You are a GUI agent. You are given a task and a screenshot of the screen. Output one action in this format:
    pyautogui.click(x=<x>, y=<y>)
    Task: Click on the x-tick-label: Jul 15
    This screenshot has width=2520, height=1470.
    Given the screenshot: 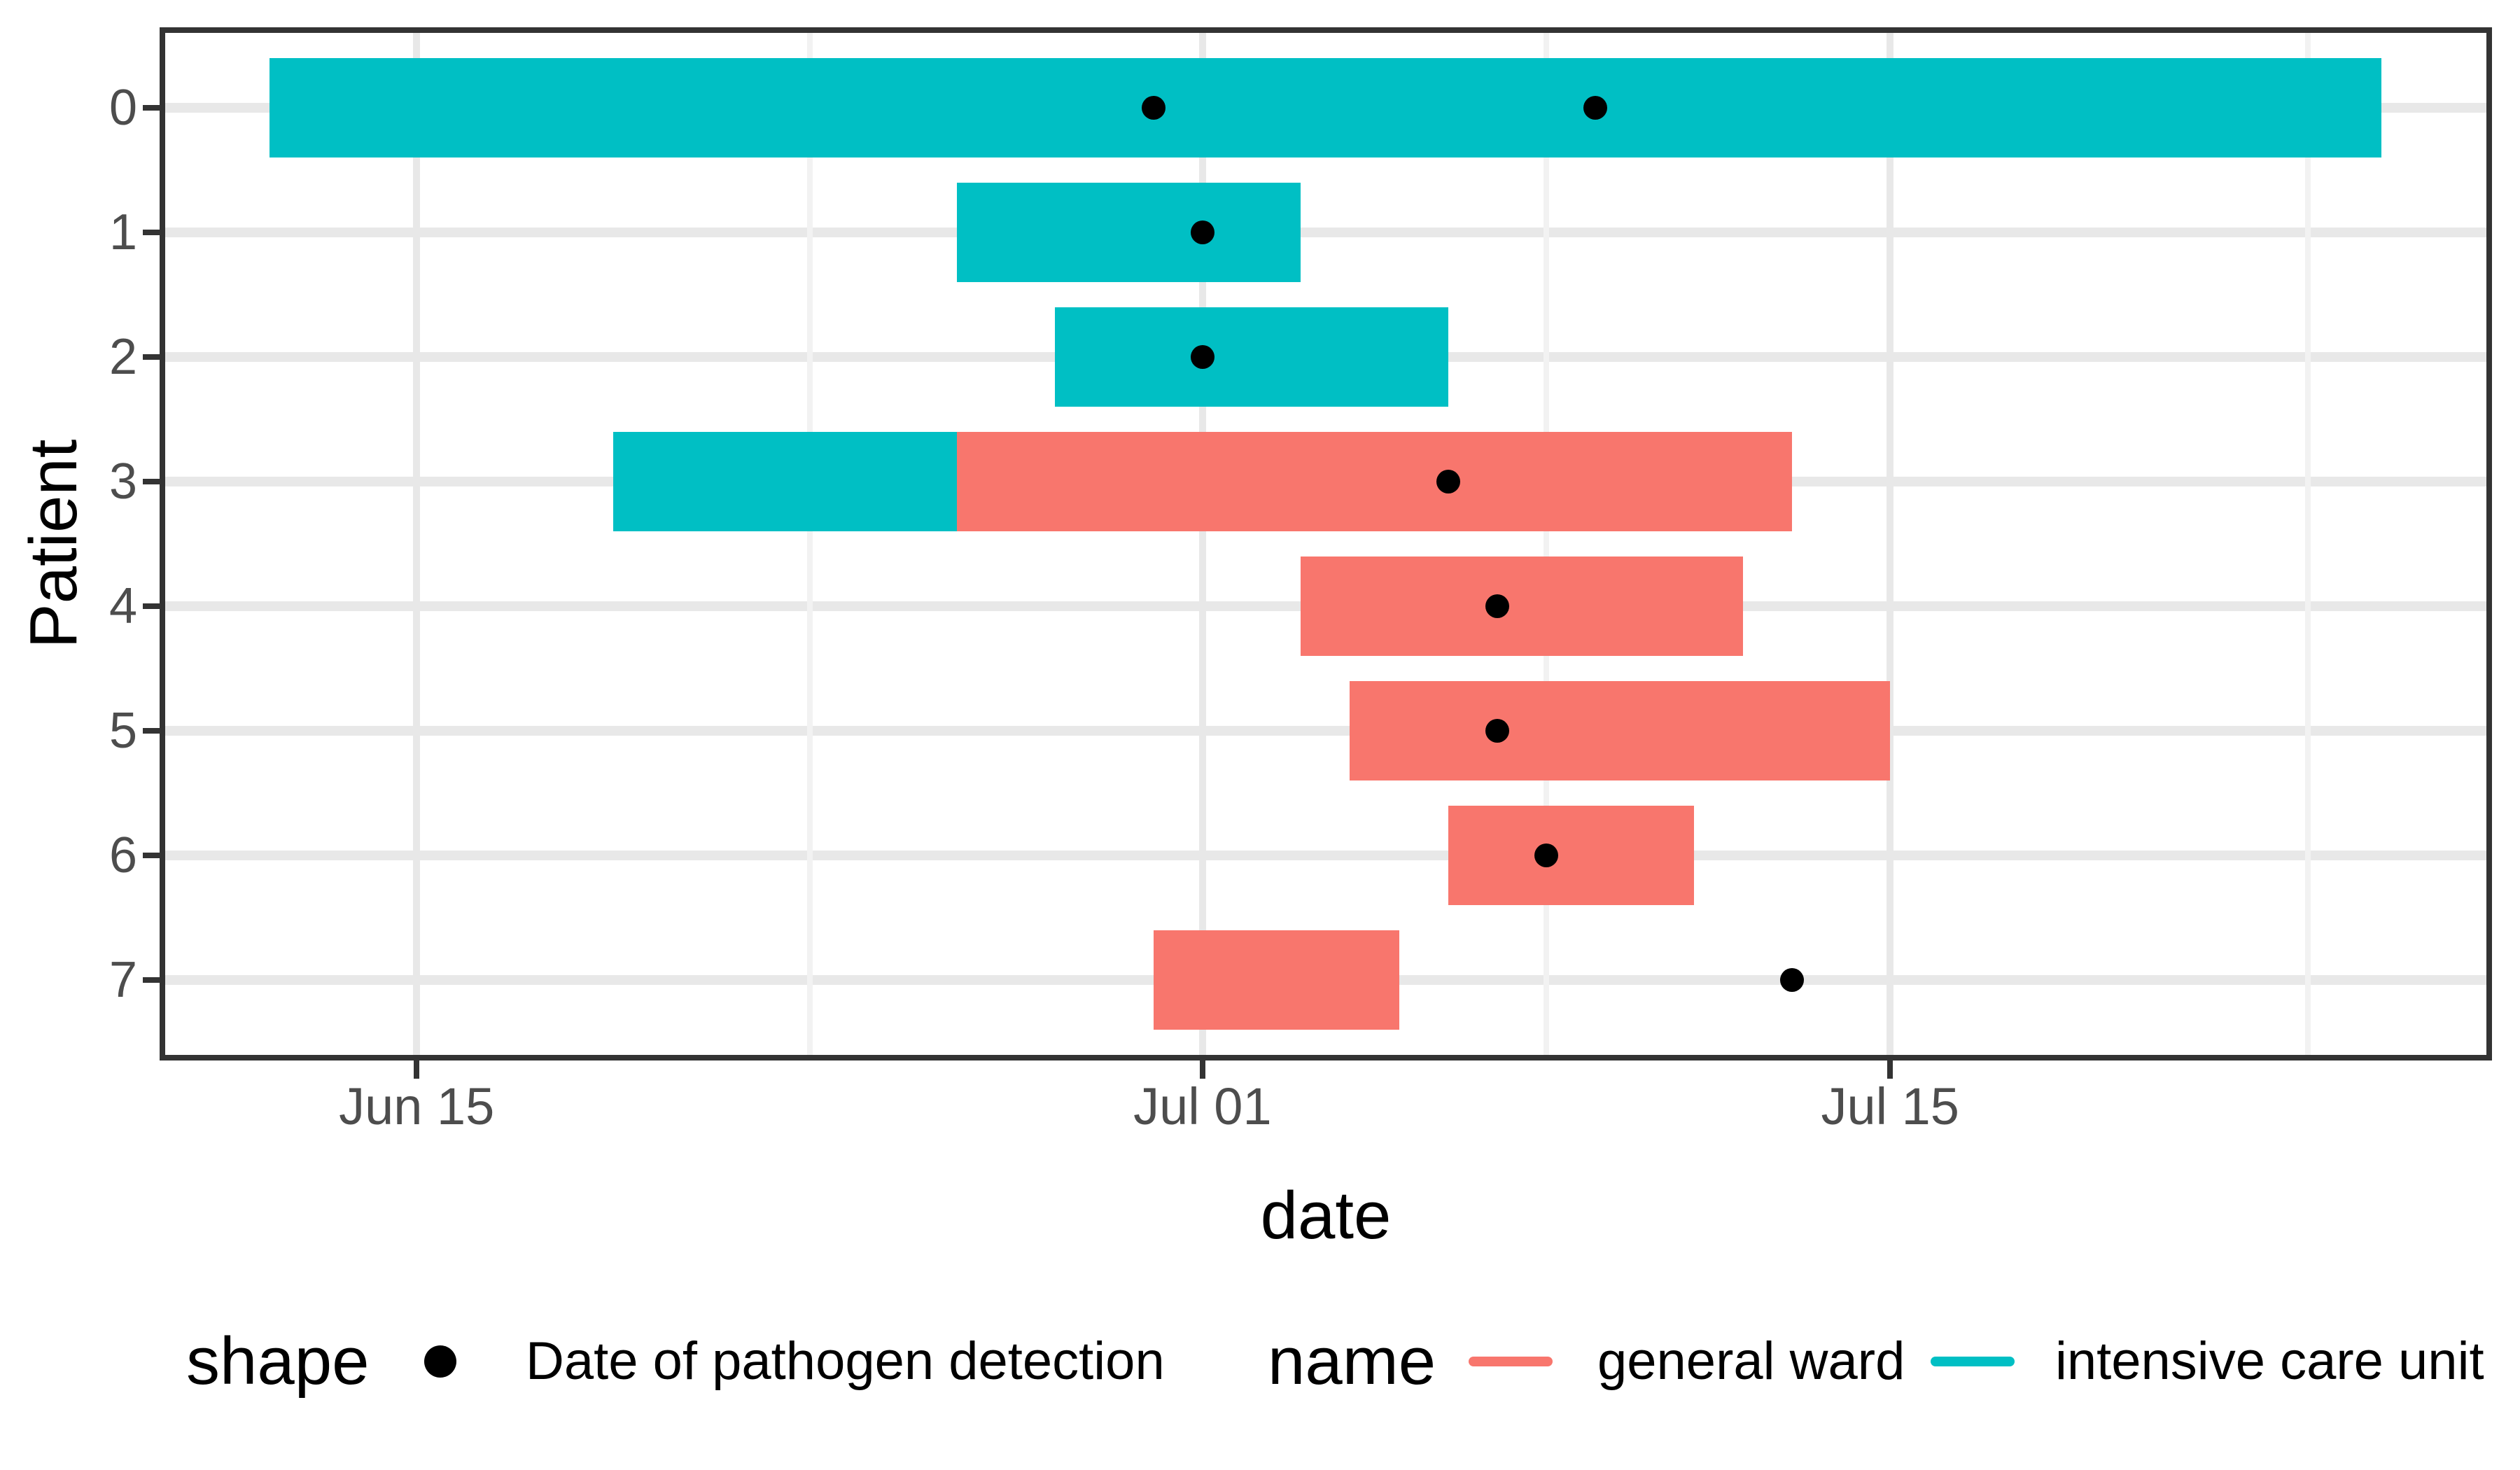 What is the action you would take?
    pyautogui.click(x=1890, y=1106)
    